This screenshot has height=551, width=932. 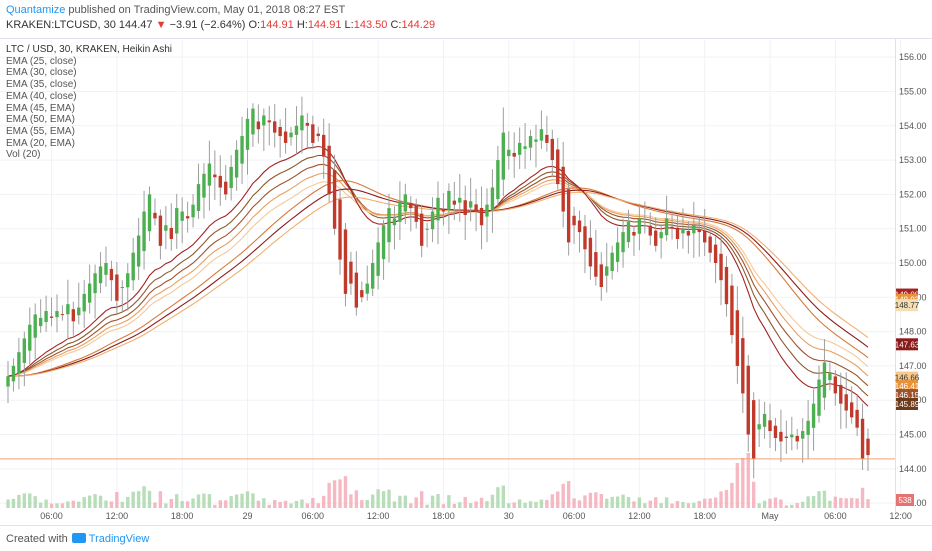 What do you see at coordinates (438, 480) in the screenshot?
I see `volume-bars` at bounding box center [438, 480].